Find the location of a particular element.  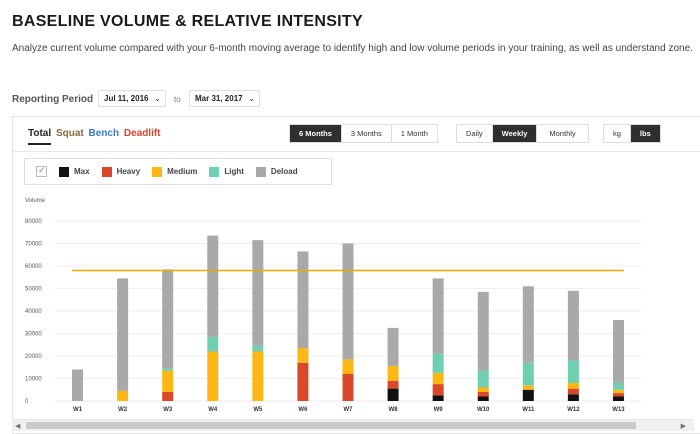

y-tick-label: 70000 is located at coordinates (33, 245).